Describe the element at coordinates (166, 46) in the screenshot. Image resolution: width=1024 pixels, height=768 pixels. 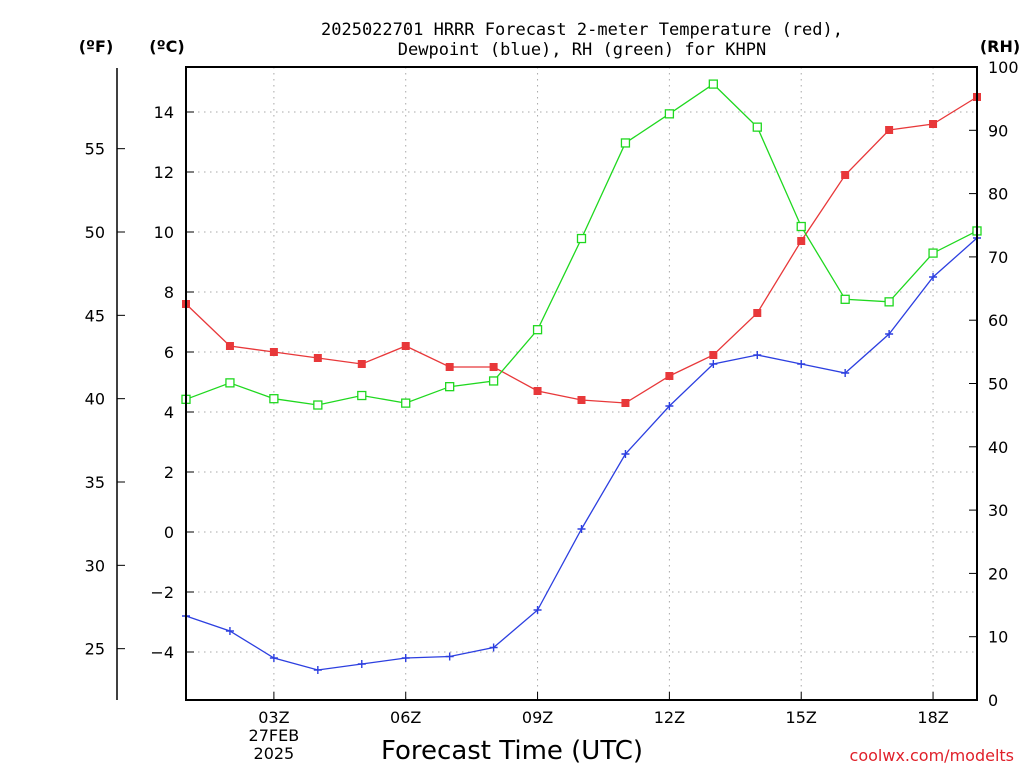
I see `celsius-unit-label: (ºC)` at that location.